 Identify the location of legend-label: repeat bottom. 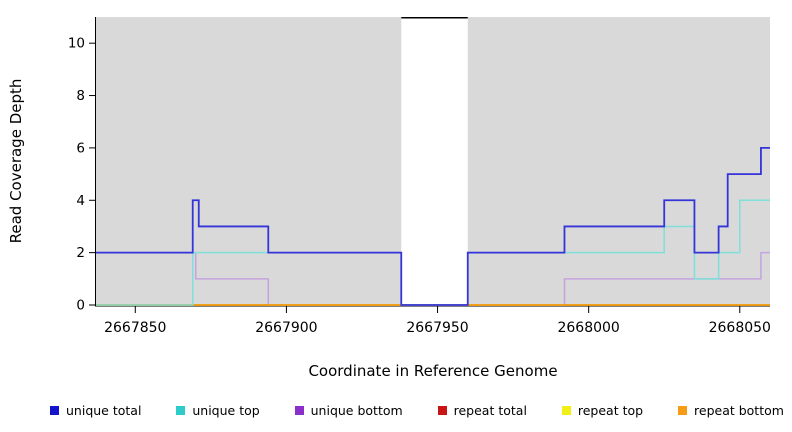
(739, 410).